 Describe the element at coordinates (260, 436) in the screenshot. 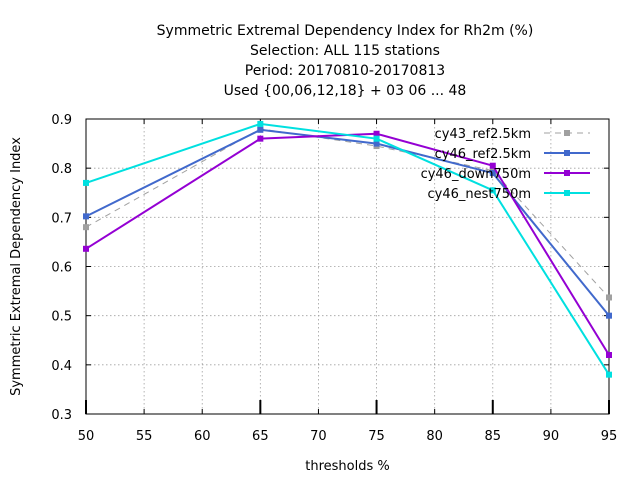

I see `x-tick-label: 65` at that location.